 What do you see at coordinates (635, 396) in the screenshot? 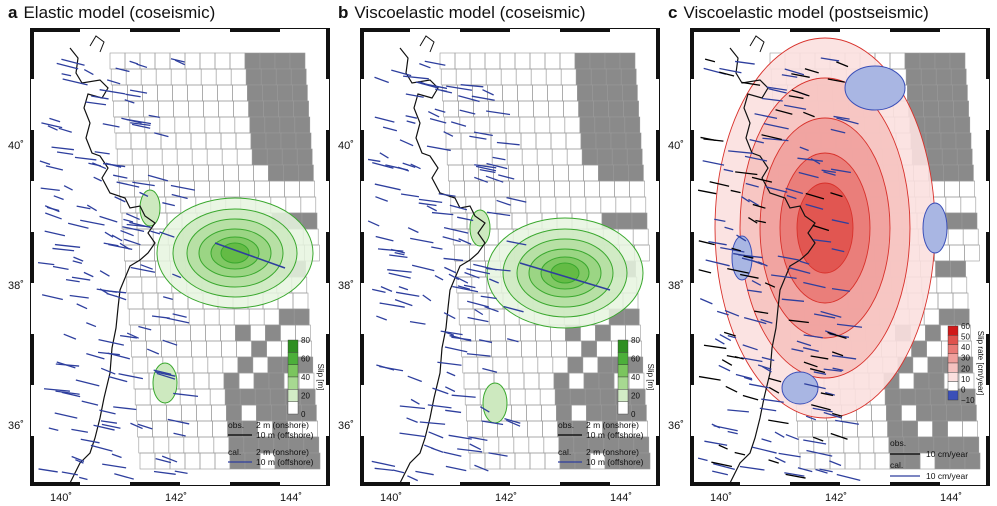
I see `slip-colorbar-tick: 20` at bounding box center [635, 396].